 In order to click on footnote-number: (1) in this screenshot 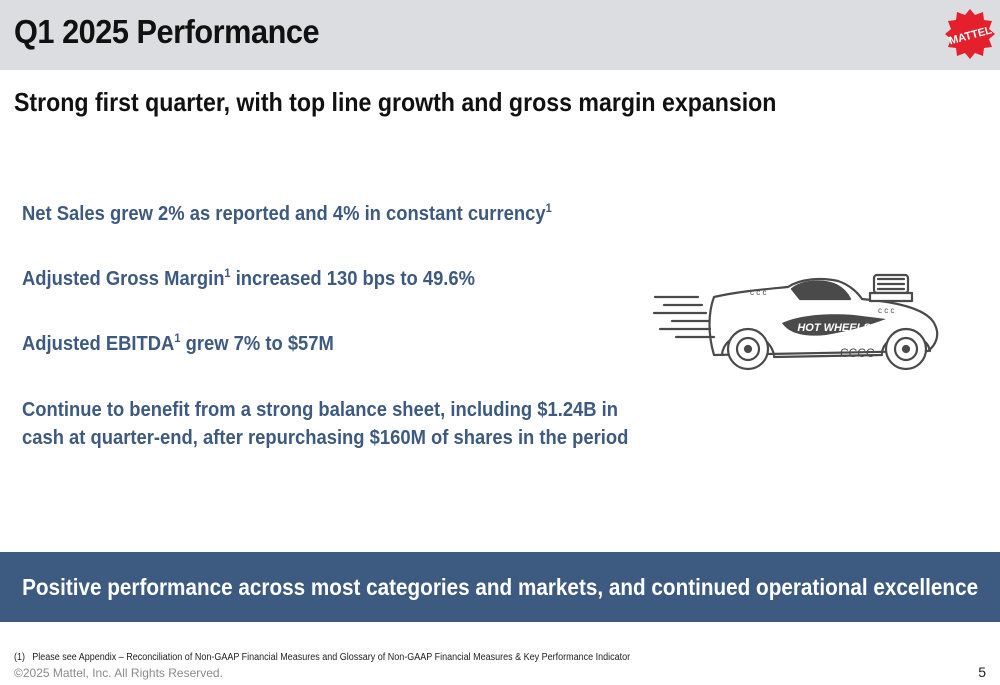, I will do `click(20, 657)`.